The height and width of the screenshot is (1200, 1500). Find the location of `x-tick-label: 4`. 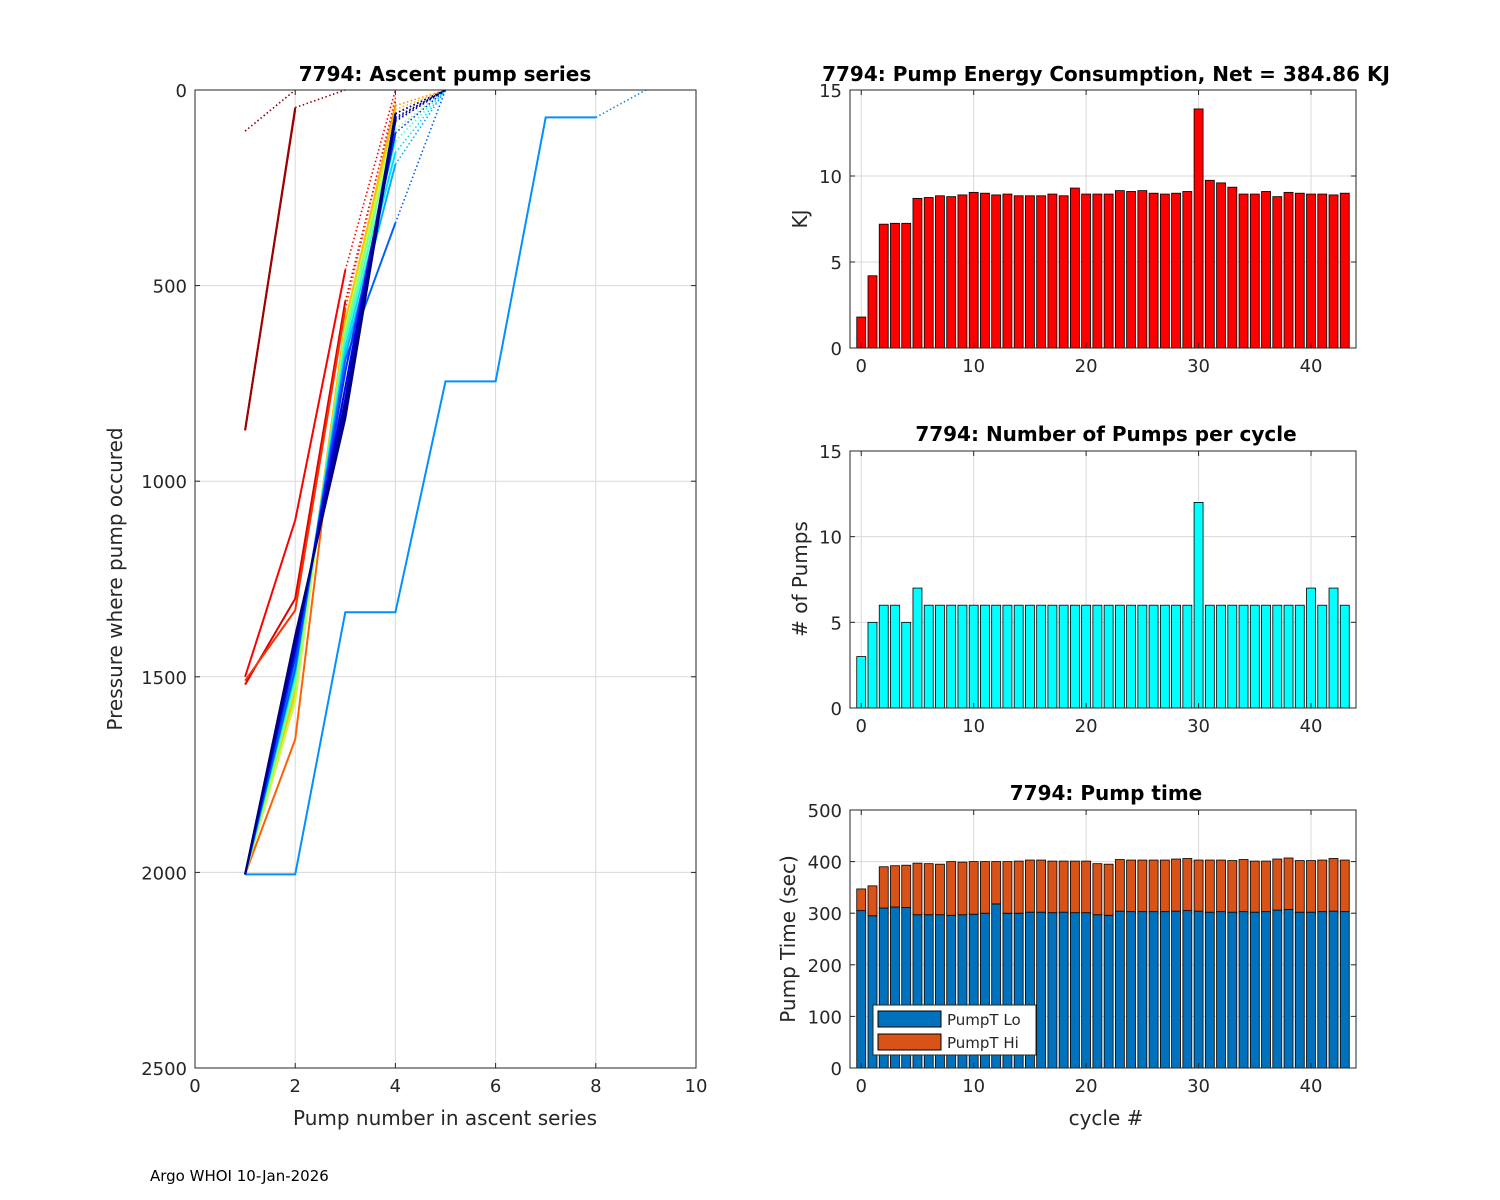

x-tick-label: 4 is located at coordinates (395, 1086).